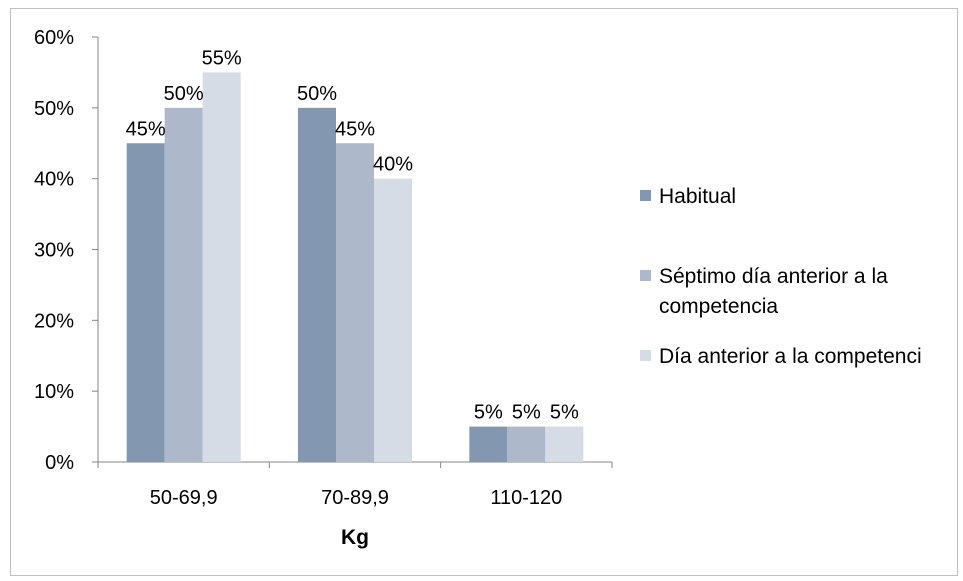 The height and width of the screenshot is (581, 963). I want to click on y-tick-label: 50%, so click(54, 109).